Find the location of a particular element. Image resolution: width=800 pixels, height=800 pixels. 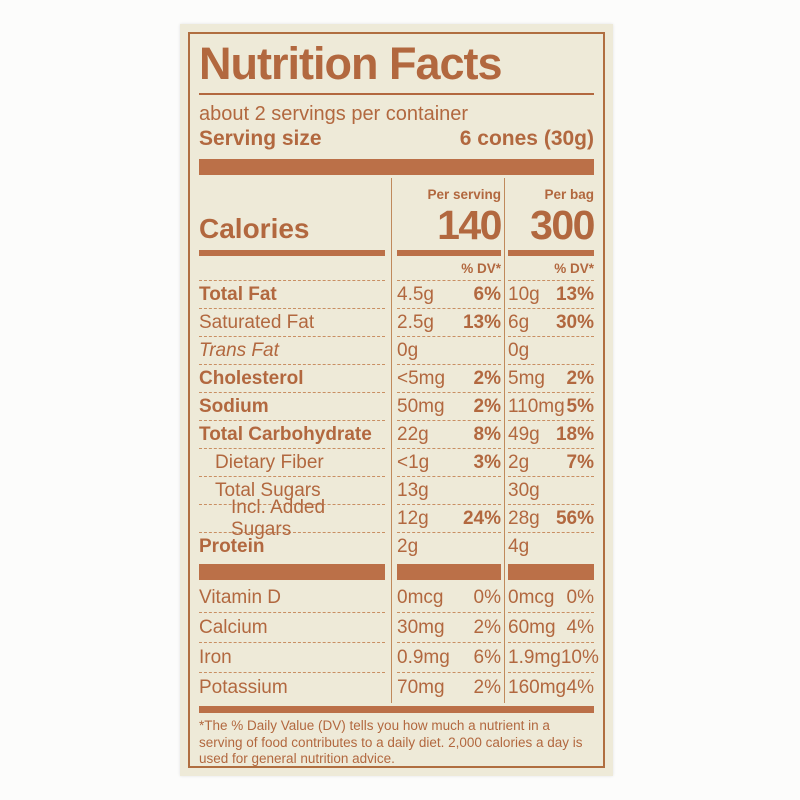

per-bag-amount: 28g is located at coordinates (524, 518).